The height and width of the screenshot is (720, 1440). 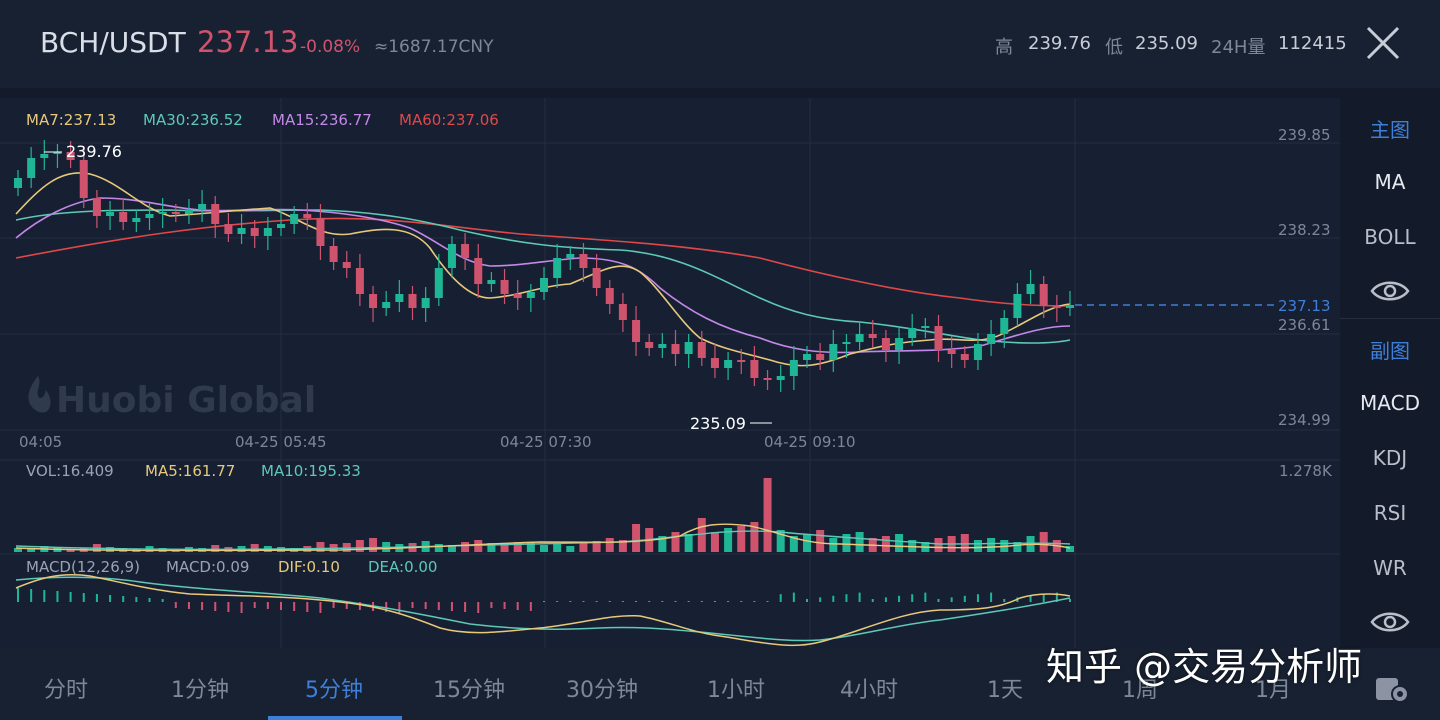 What do you see at coordinates (94, 151) in the screenshot?
I see `svg-text: 239.76` at bounding box center [94, 151].